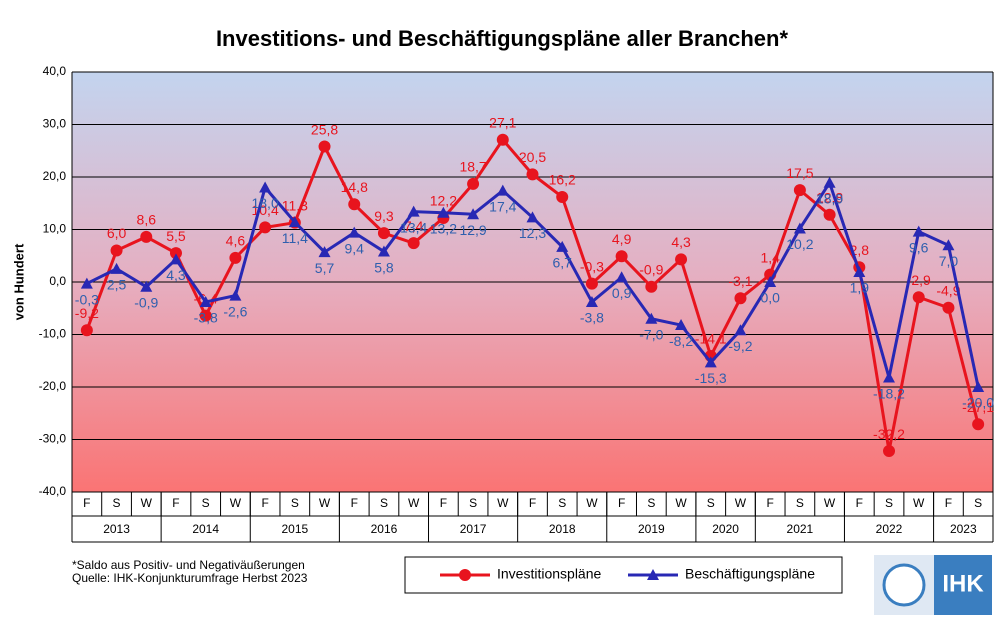 This screenshot has height=631, width=998. Describe the element at coordinates (176, 236) in the screenshot. I see `data-label: 5,5` at that location.